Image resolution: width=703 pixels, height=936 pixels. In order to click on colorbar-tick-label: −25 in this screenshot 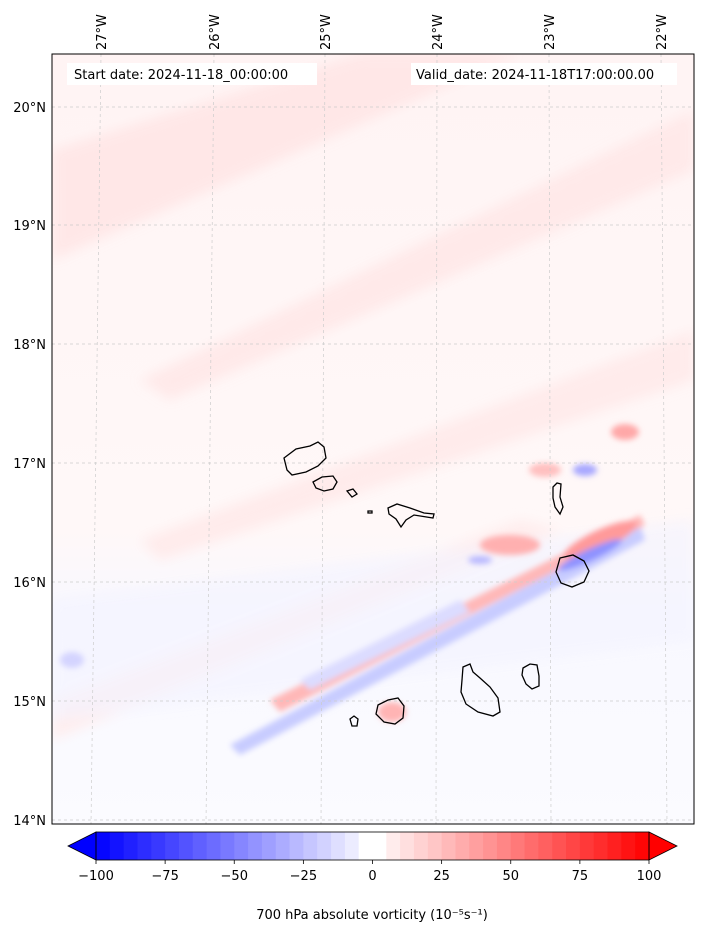, I will do `click(303, 876)`.